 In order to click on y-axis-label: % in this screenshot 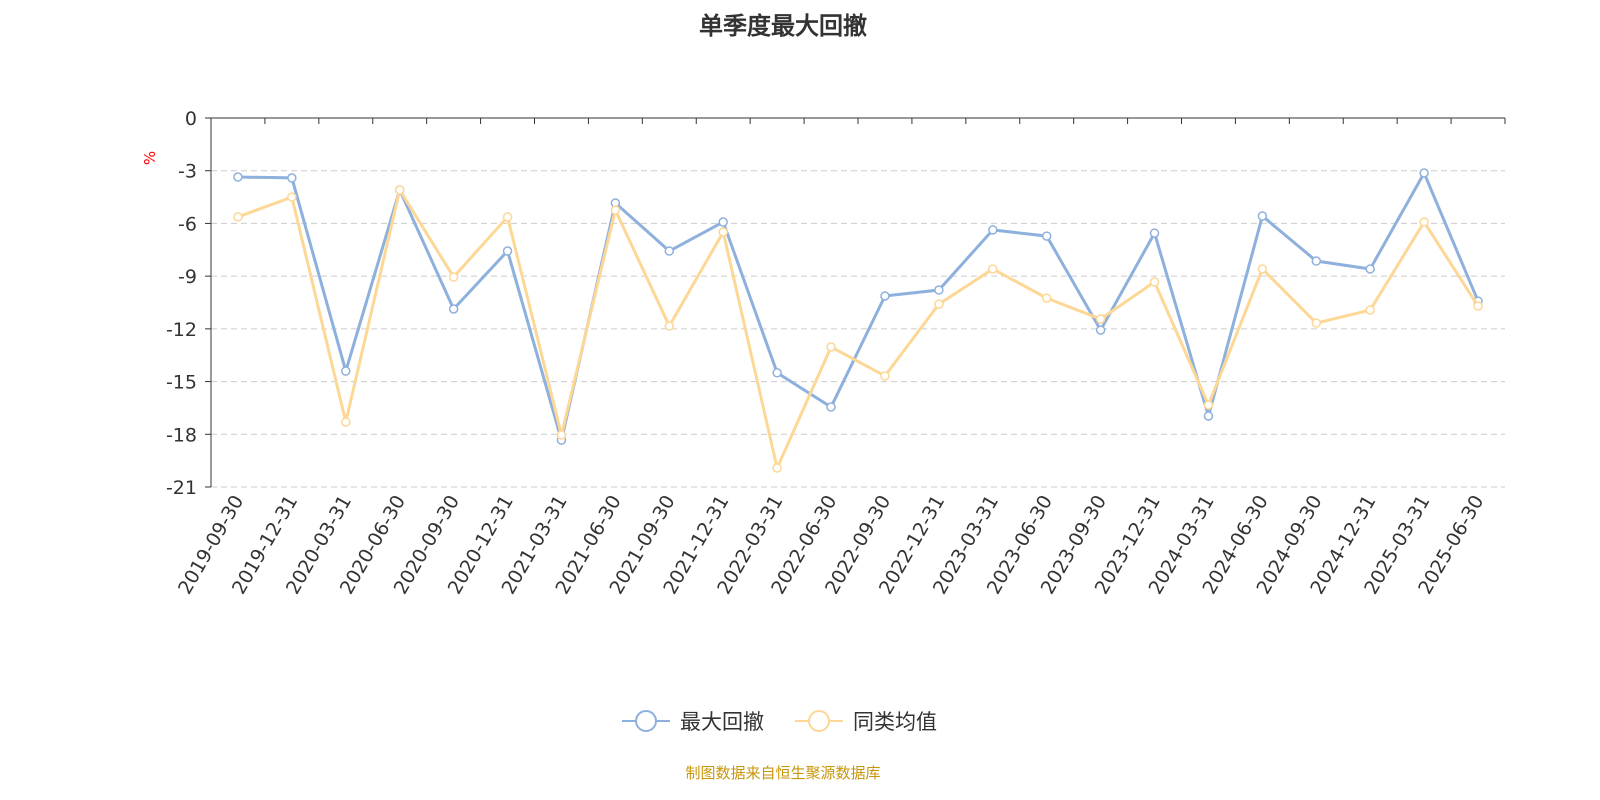, I will do `click(150, 158)`.